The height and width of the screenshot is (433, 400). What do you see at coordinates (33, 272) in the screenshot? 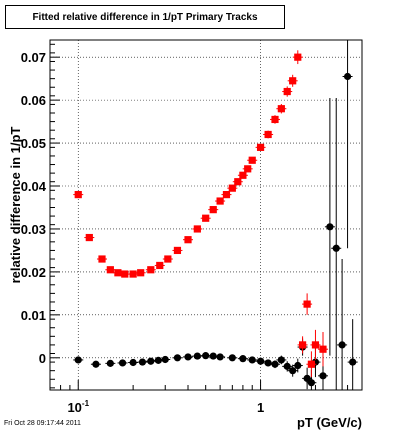
I see `y-tick-label: 0.02` at bounding box center [33, 272].